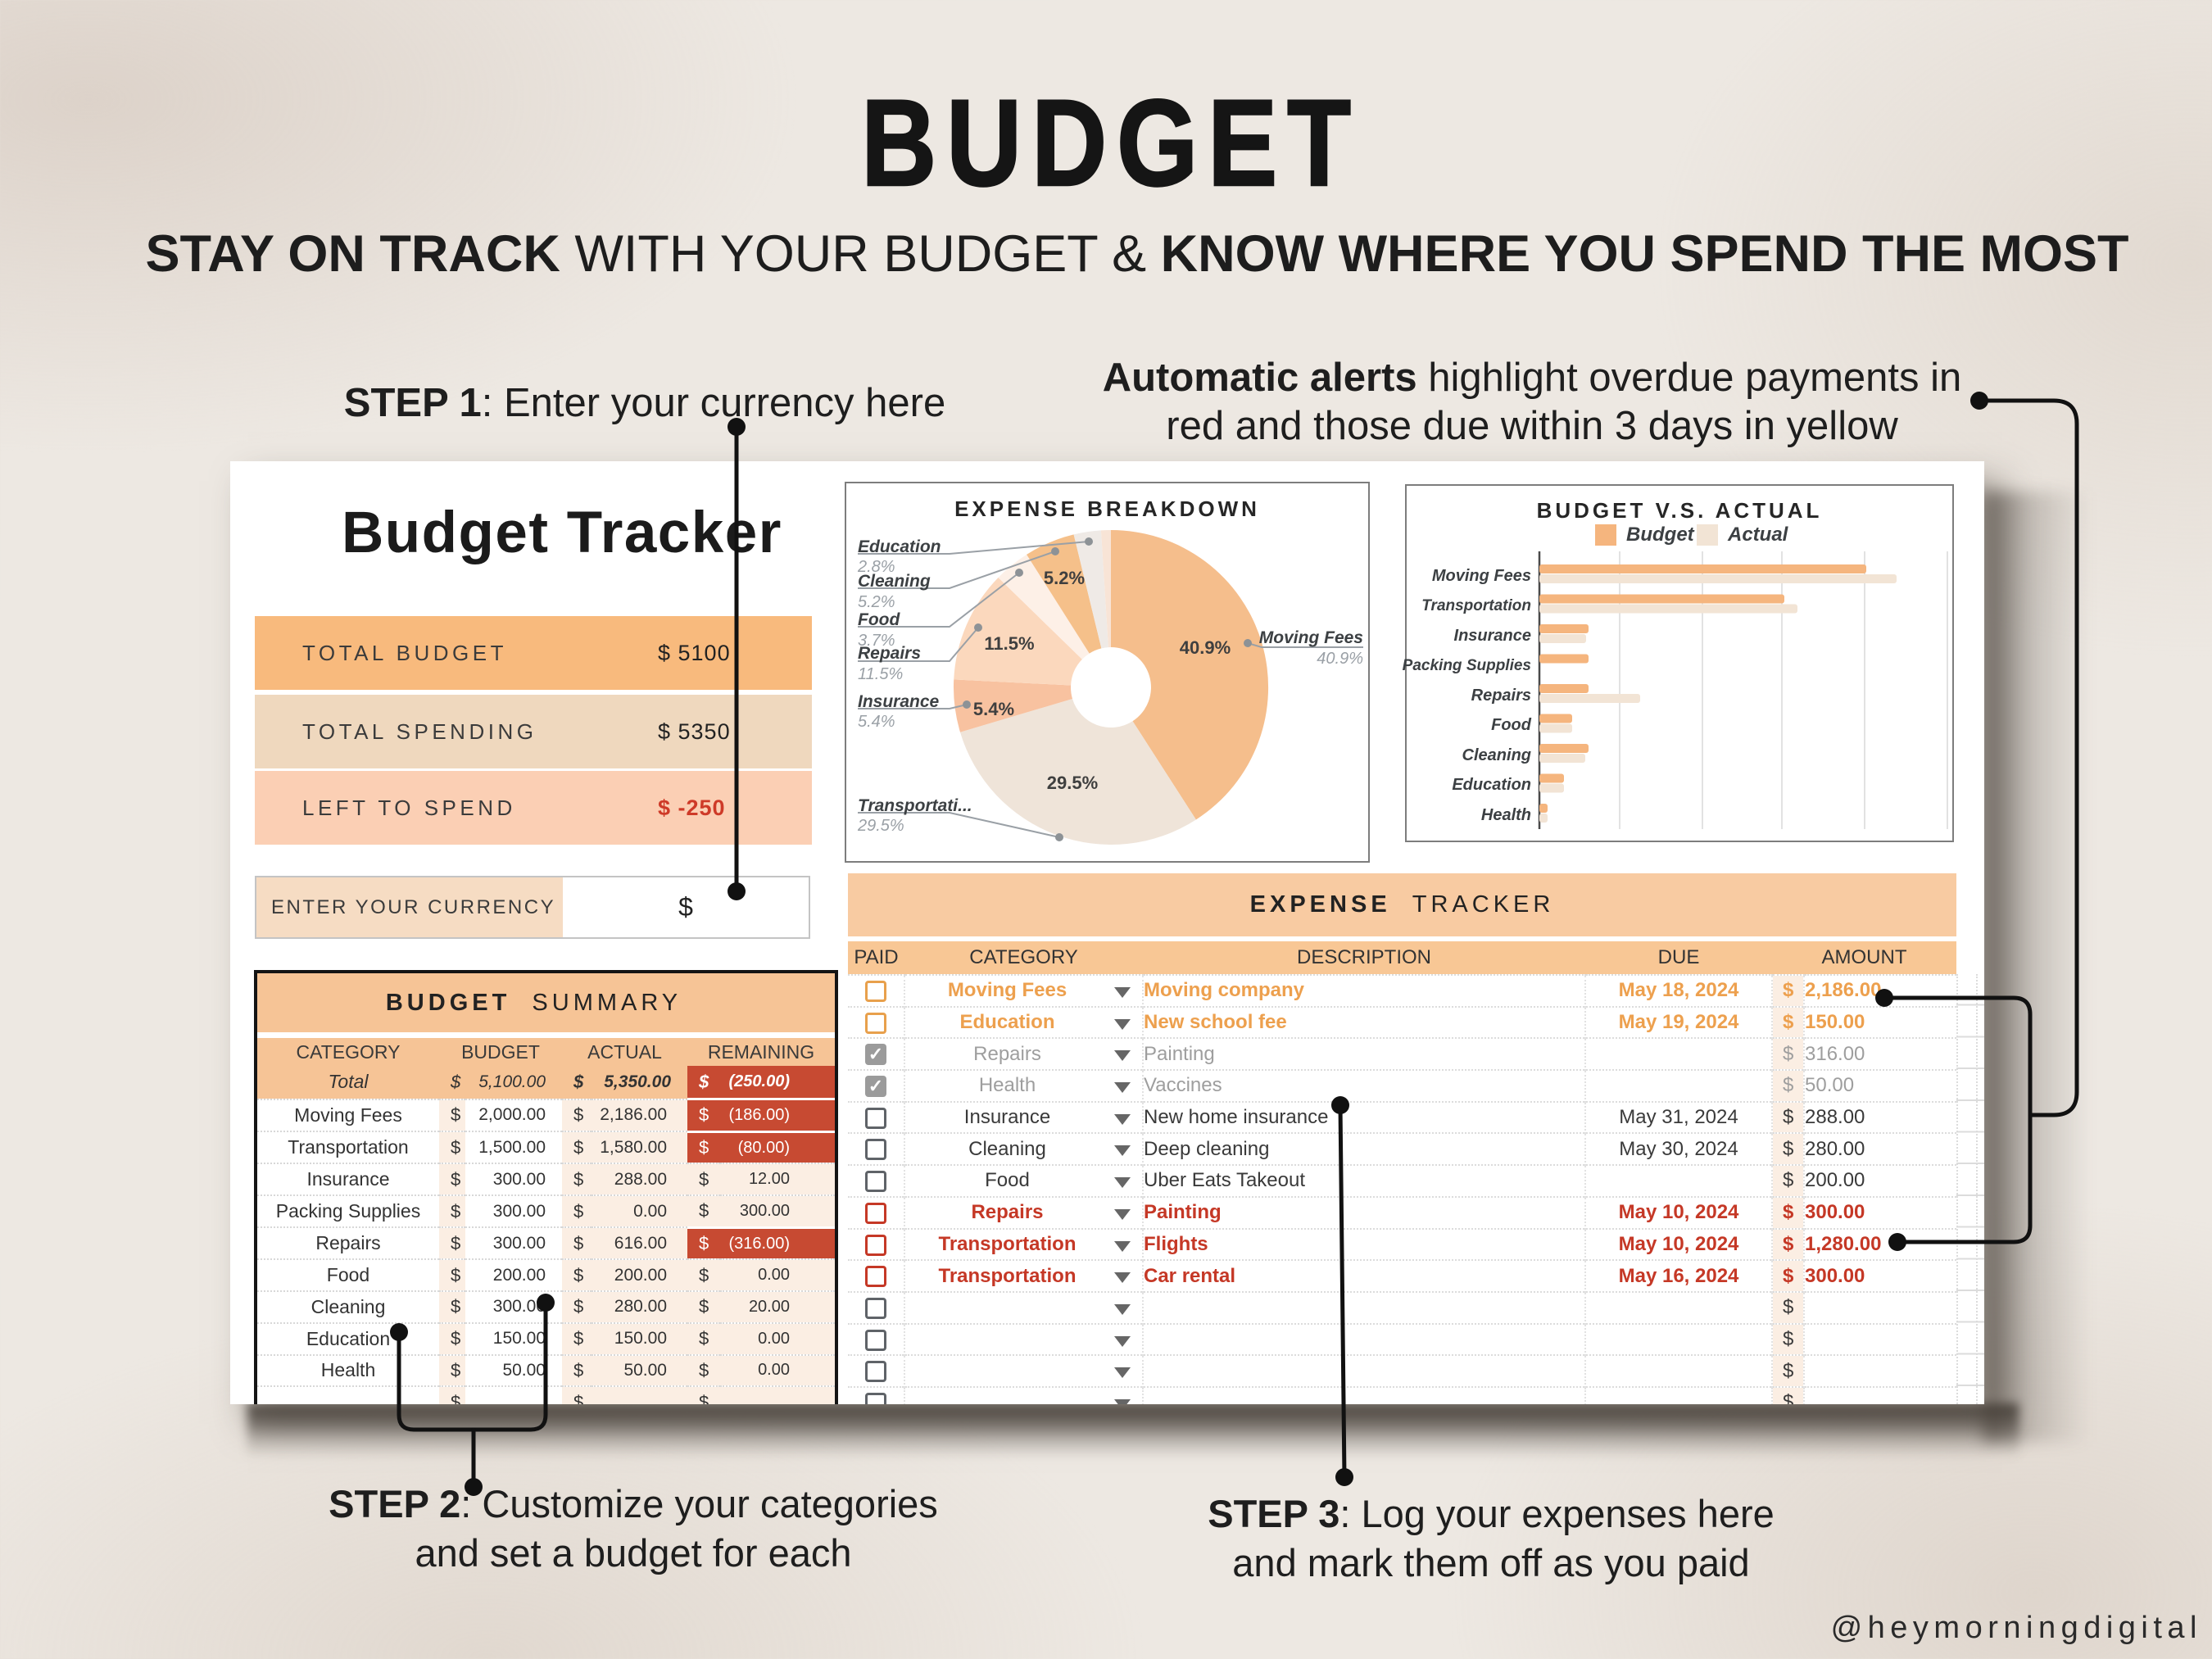 The height and width of the screenshot is (1659, 2212). Describe the element at coordinates (1506, 815) in the screenshot. I see `svg-text: Health` at that location.